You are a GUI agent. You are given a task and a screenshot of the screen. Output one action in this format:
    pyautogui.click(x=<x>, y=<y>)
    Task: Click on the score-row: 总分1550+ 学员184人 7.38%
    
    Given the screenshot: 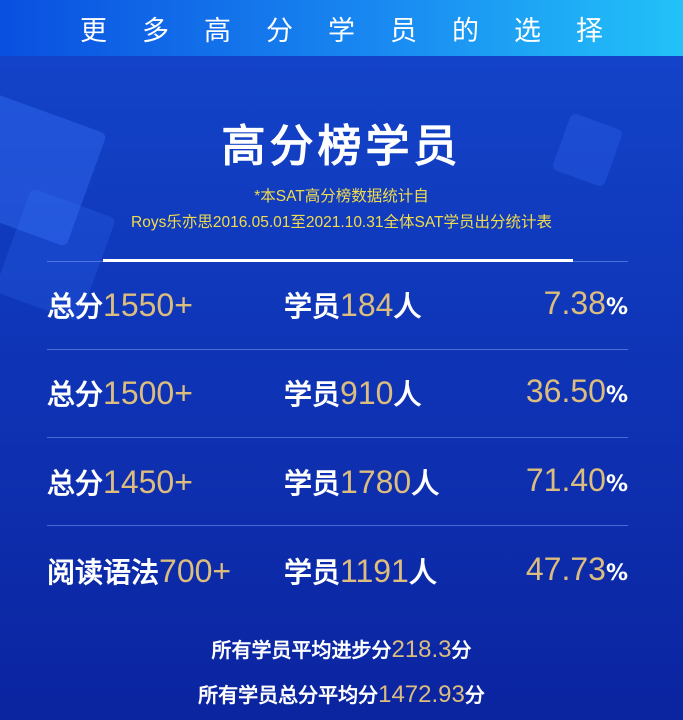 What is the action you would take?
    pyautogui.click(x=337, y=305)
    